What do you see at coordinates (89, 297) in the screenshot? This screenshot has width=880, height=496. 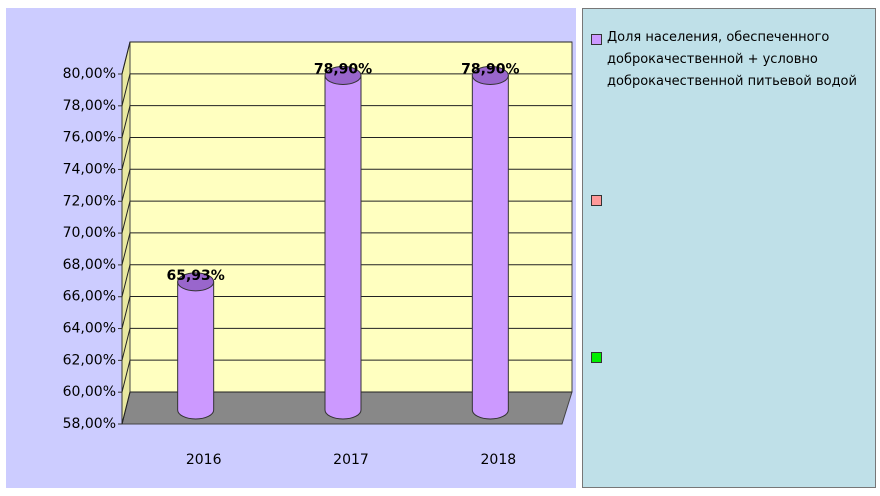 I see `y-tick-label: 66,00%` at bounding box center [89, 297].